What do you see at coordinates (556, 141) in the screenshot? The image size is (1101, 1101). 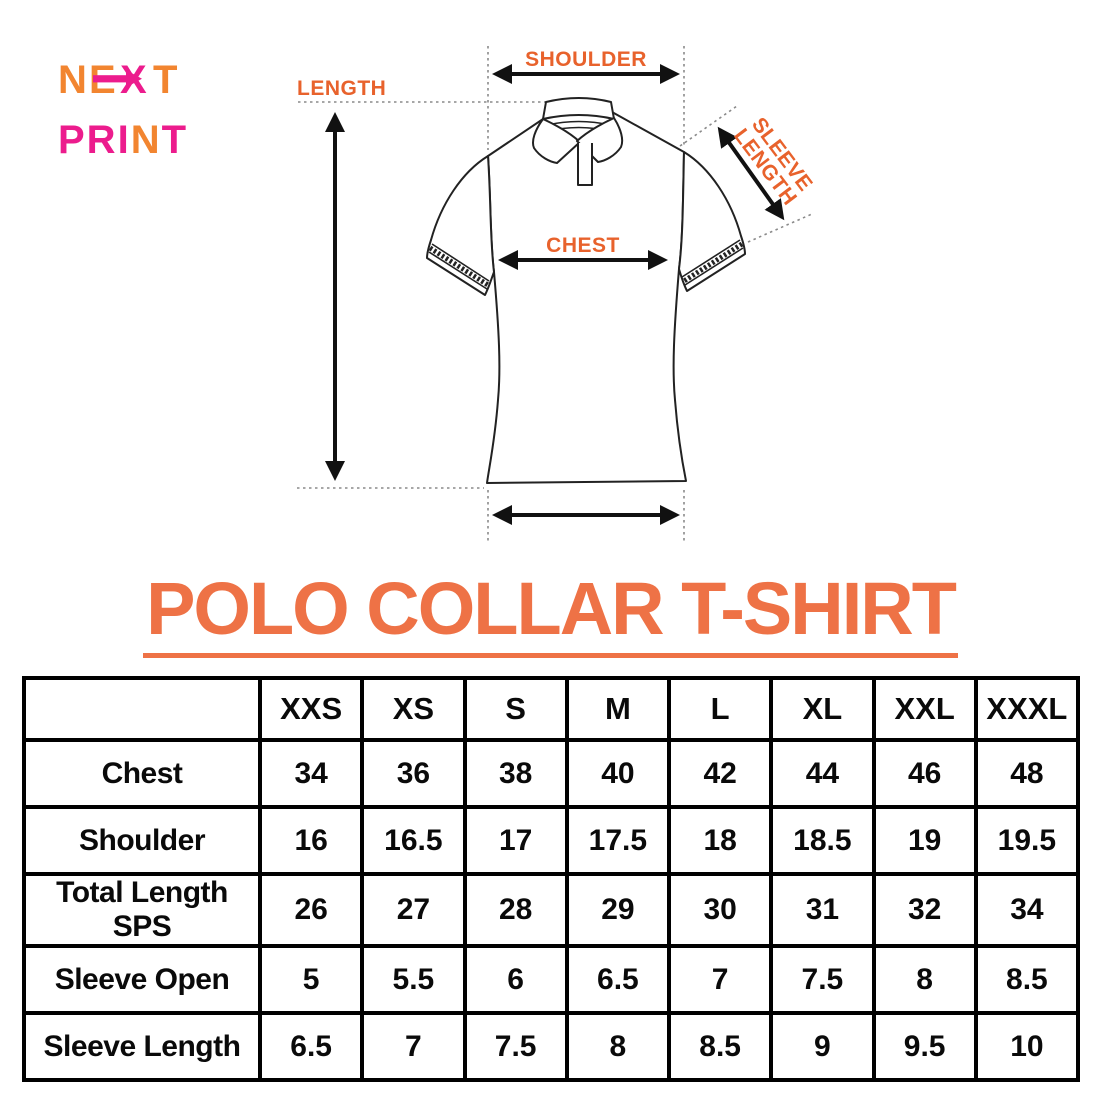 I see `collar-left-flap` at bounding box center [556, 141].